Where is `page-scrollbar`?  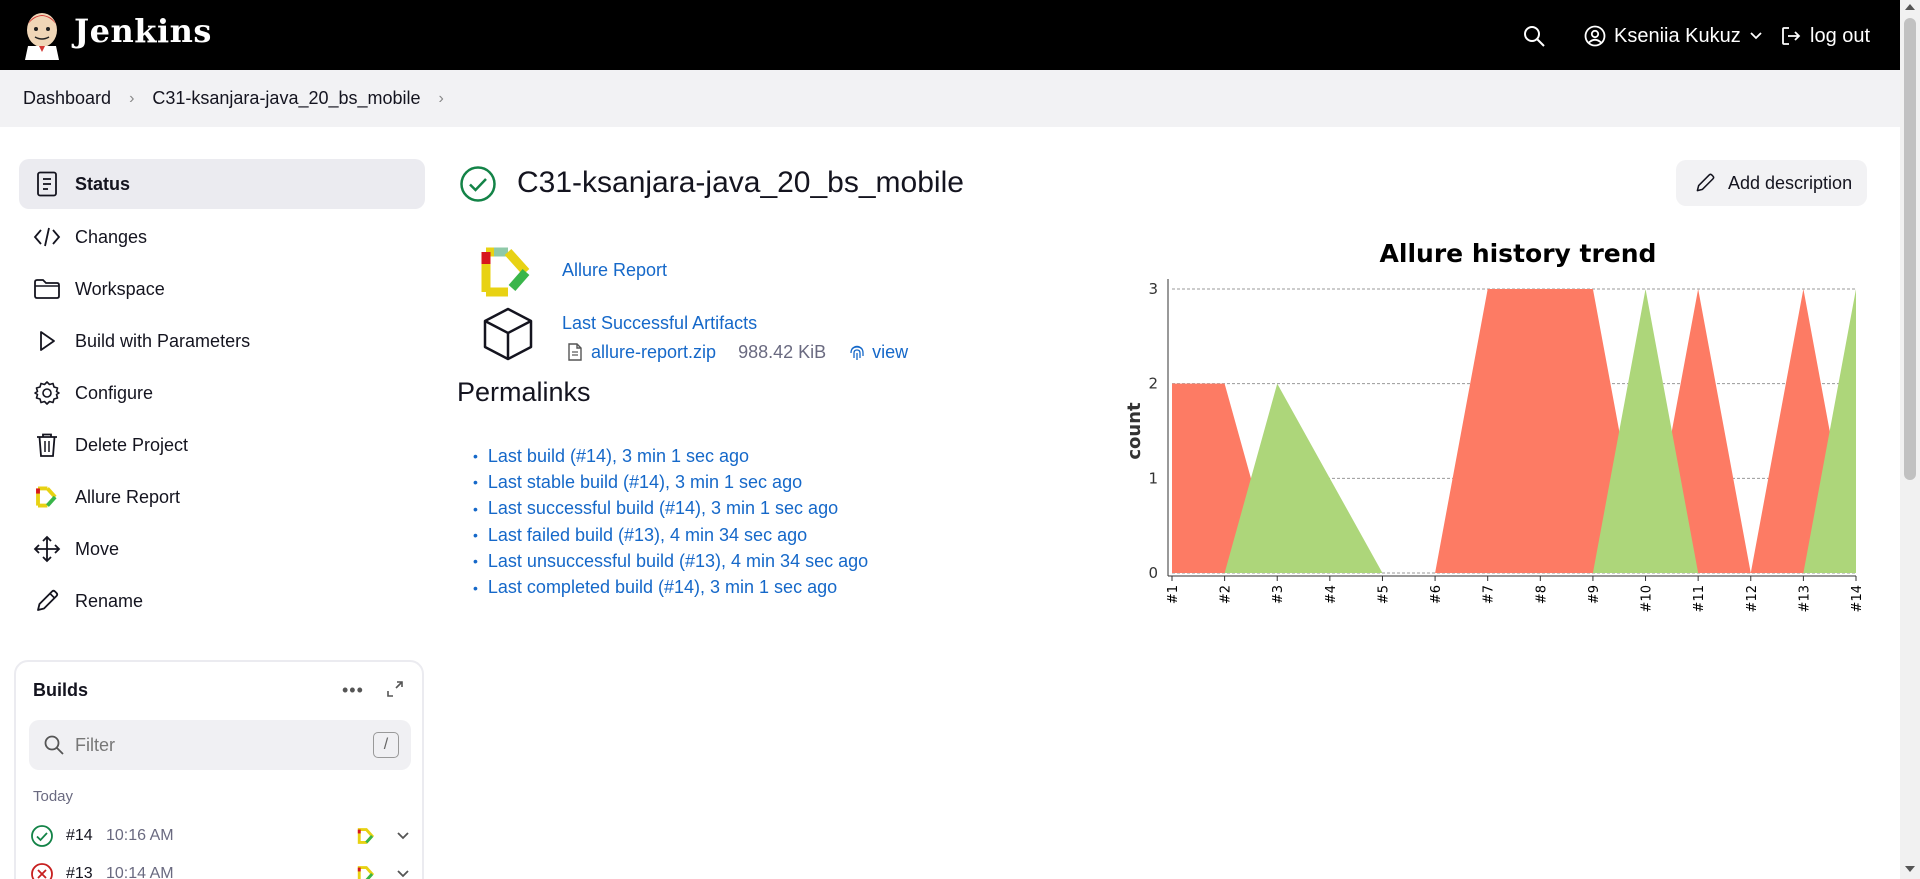 page-scrollbar is located at coordinates (1910, 439).